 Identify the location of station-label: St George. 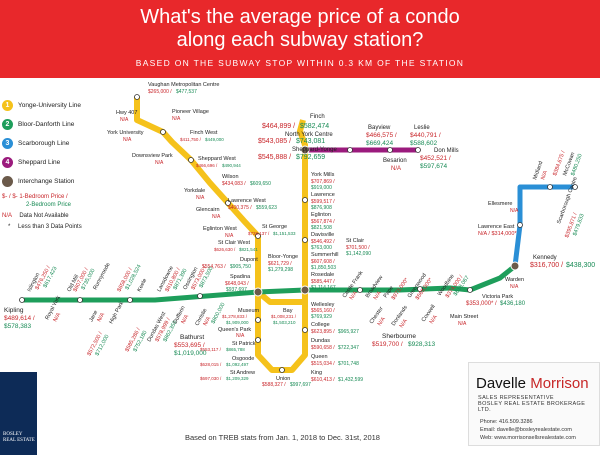
(274, 227).